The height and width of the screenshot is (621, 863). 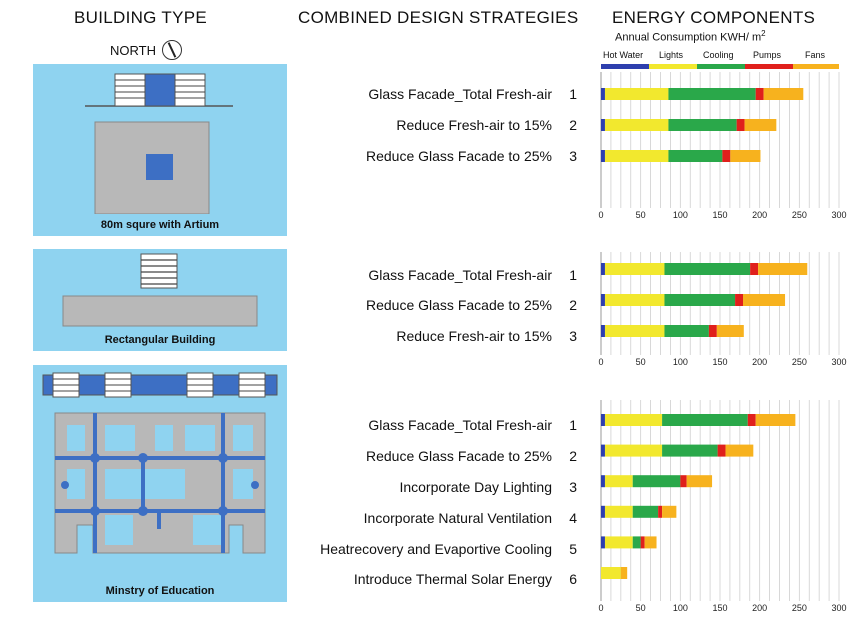 What do you see at coordinates (438, 17) in the screenshot?
I see `strategies-header: COMBINED DESIGN STRATEGIES` at bounding box center [438, 17].